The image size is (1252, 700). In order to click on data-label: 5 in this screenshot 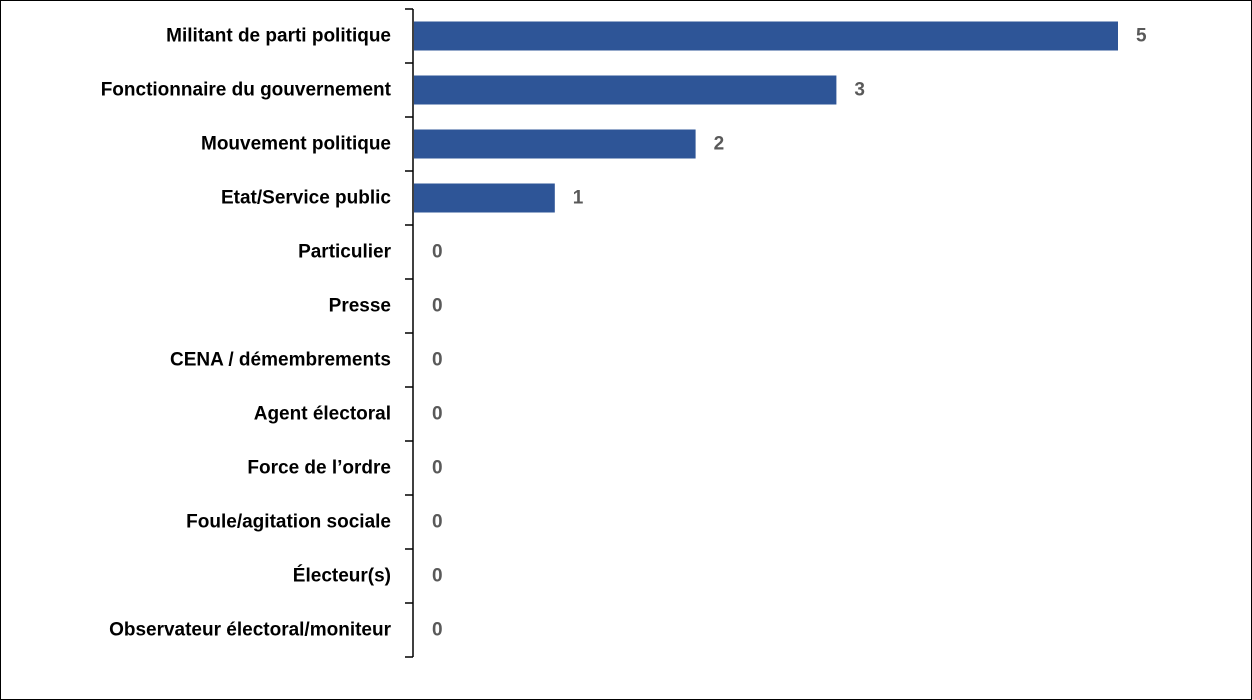, I will do `click(1141, 36)`.